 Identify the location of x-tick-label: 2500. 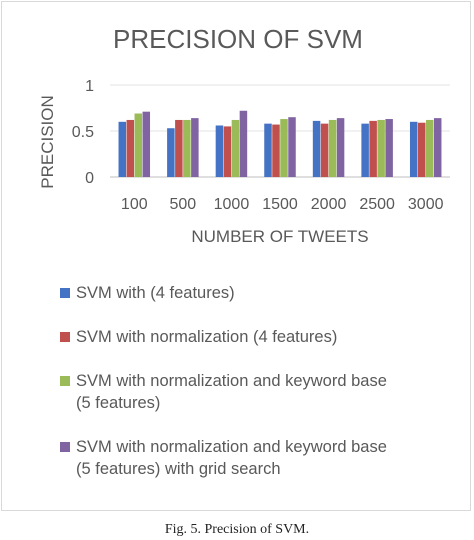
(377, 204).